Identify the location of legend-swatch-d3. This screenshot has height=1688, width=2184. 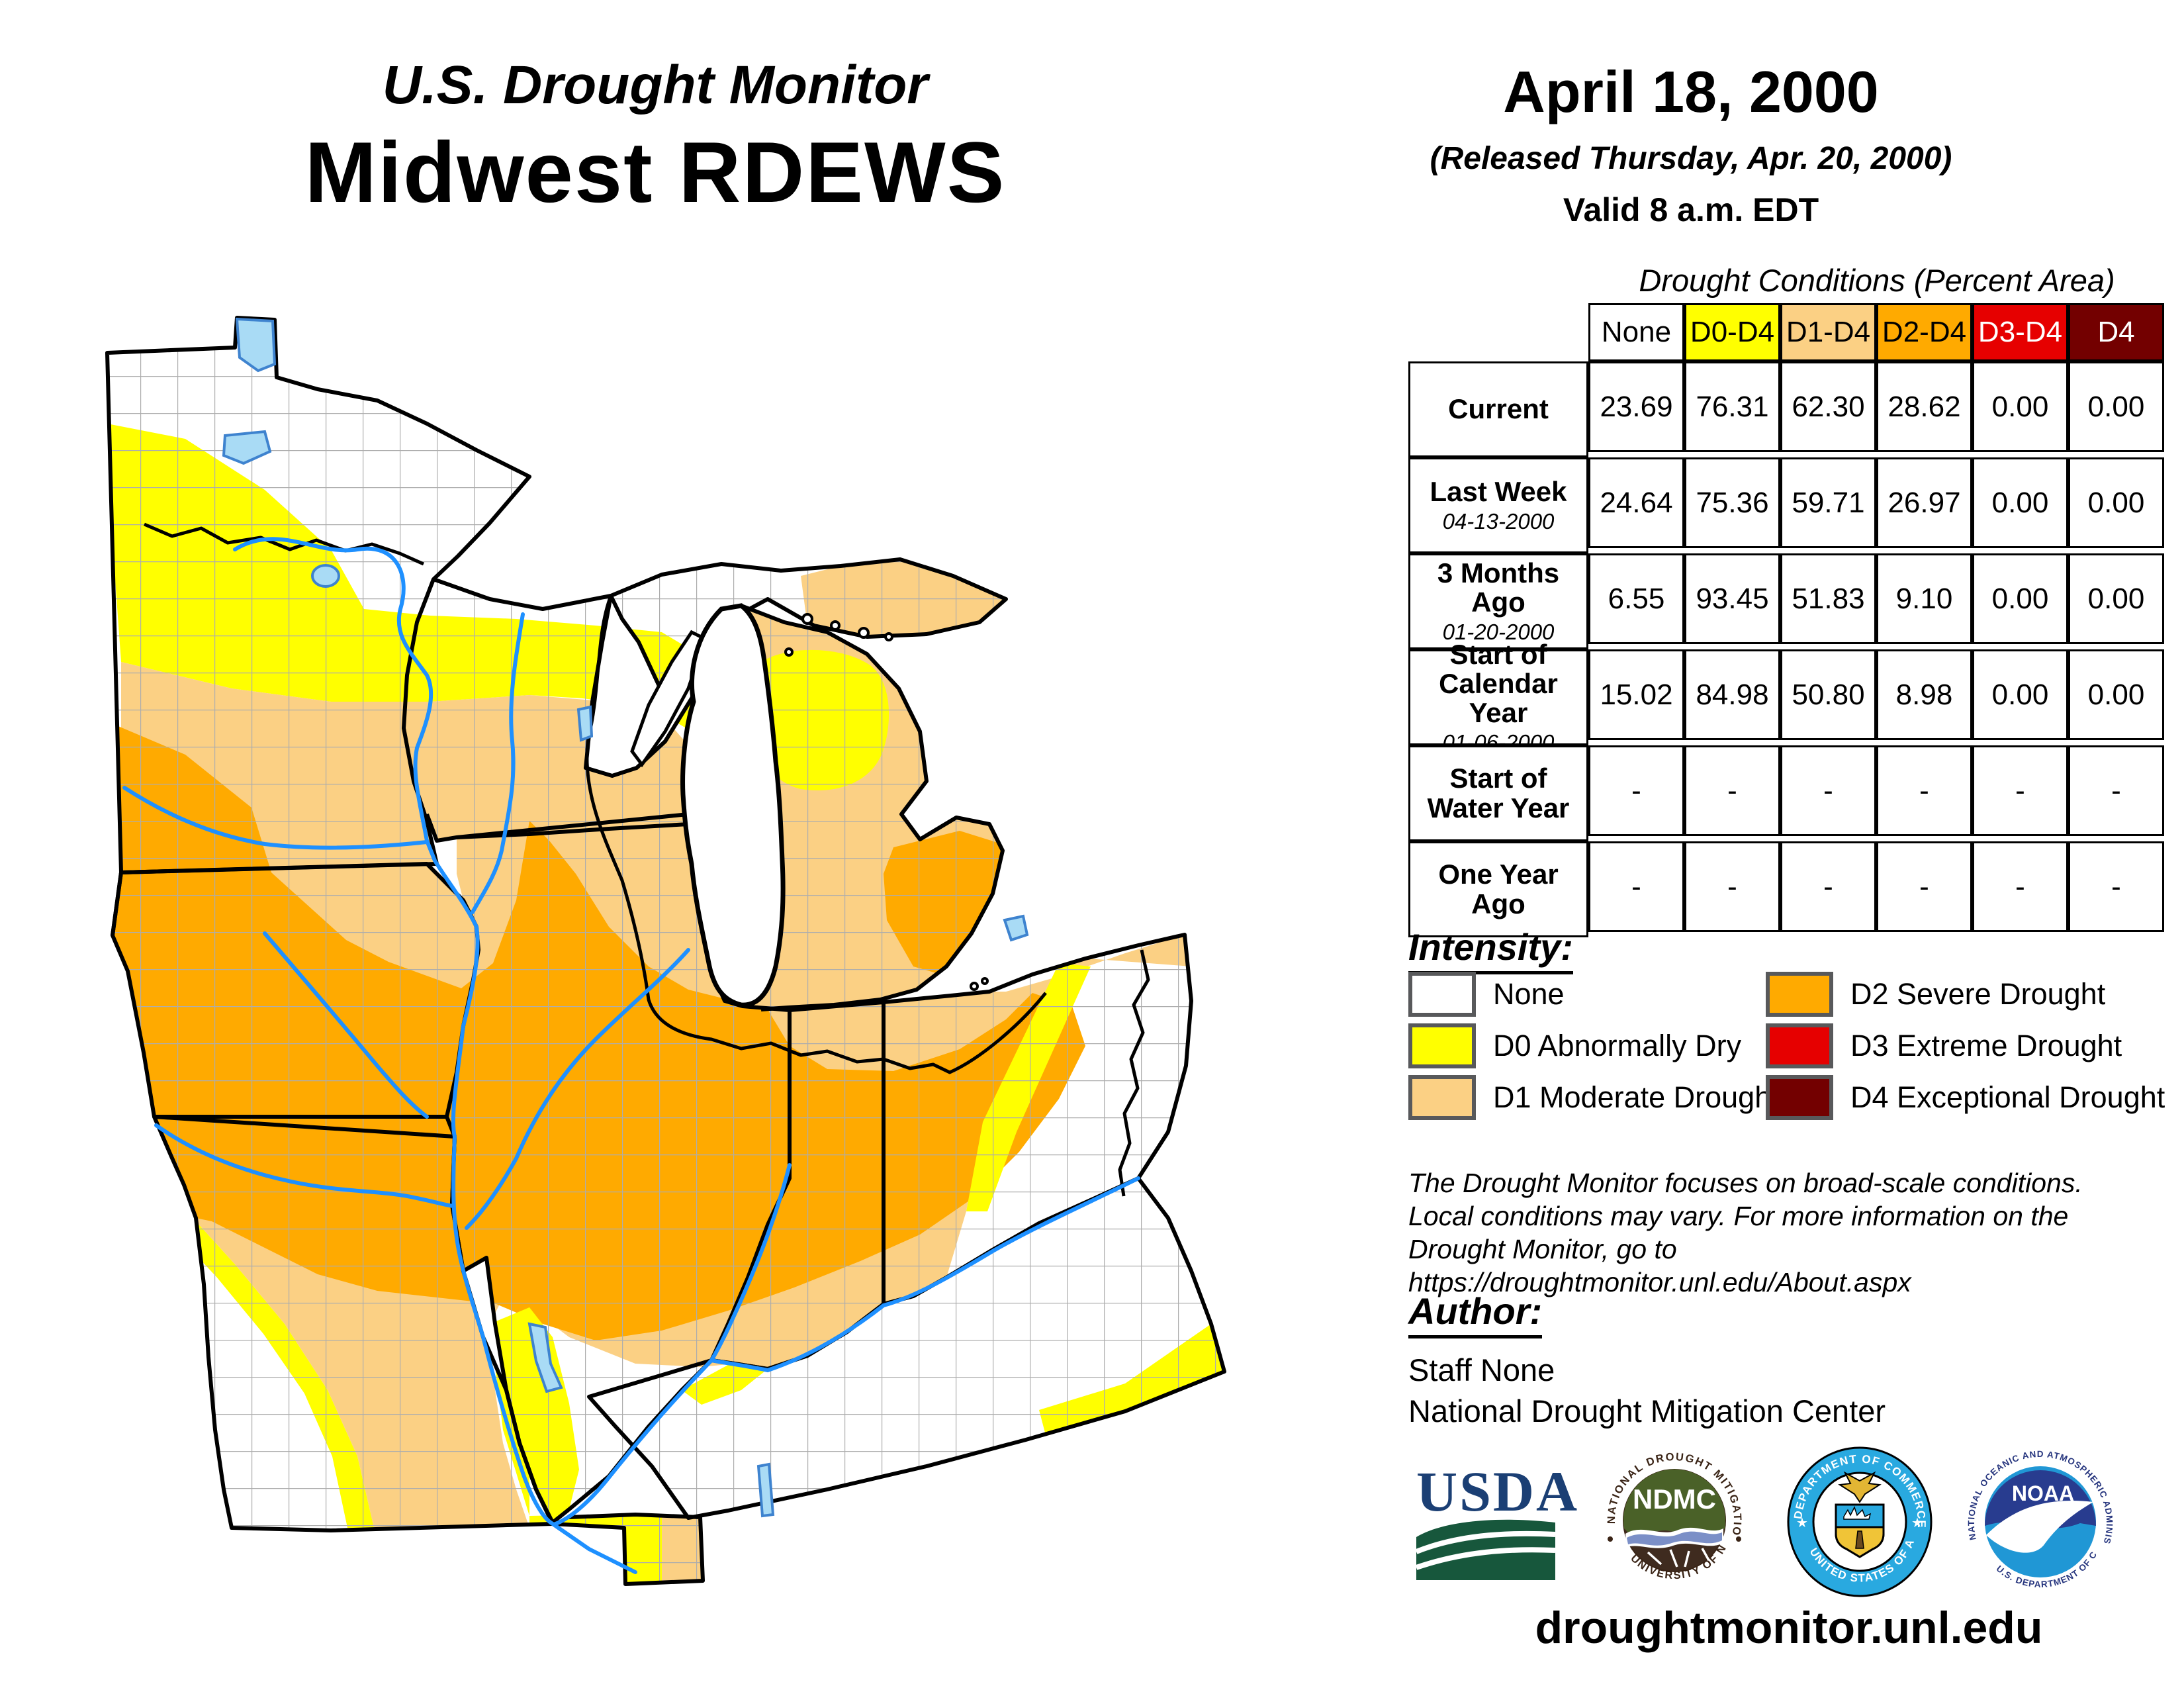
(1800, 1045).